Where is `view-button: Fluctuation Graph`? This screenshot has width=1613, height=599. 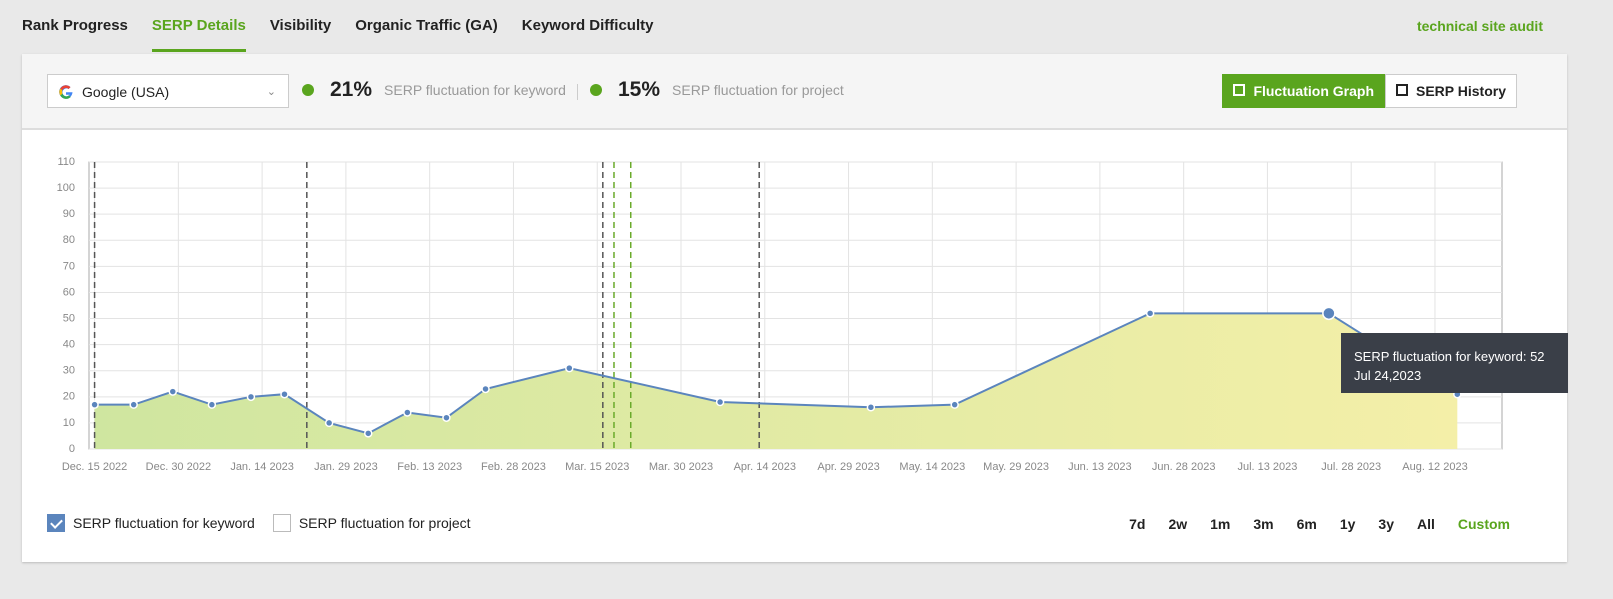
view-button: Fluctuation Graph is located at coordinates (1303, 91).